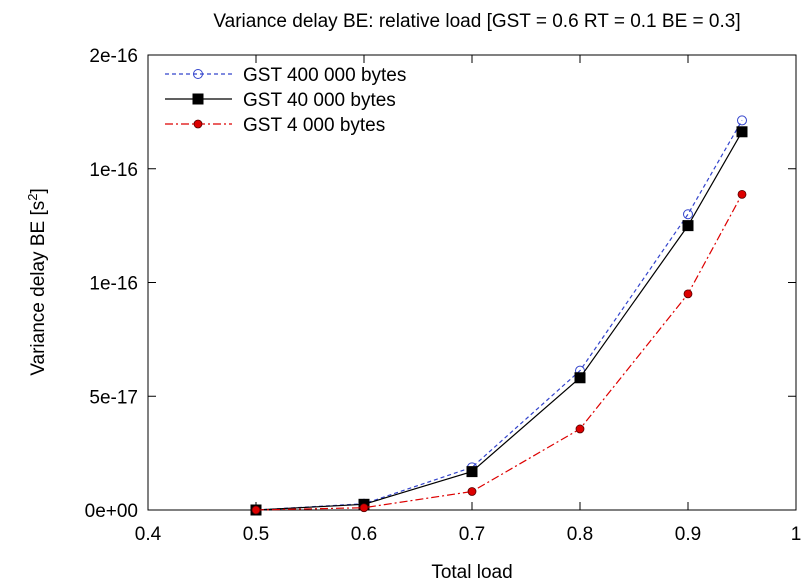 Image resolution: width=803 pixels, height=585 pixels. I want to click on legend-item: GST 4 000 bytes, so click(275, 125).